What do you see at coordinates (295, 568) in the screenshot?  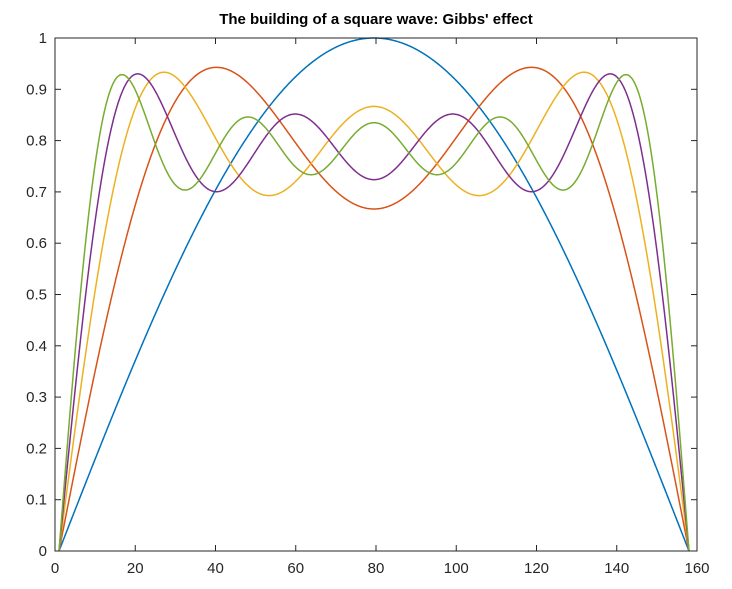 I see `x-tick-label: 60` at bounding box center [295, 568].